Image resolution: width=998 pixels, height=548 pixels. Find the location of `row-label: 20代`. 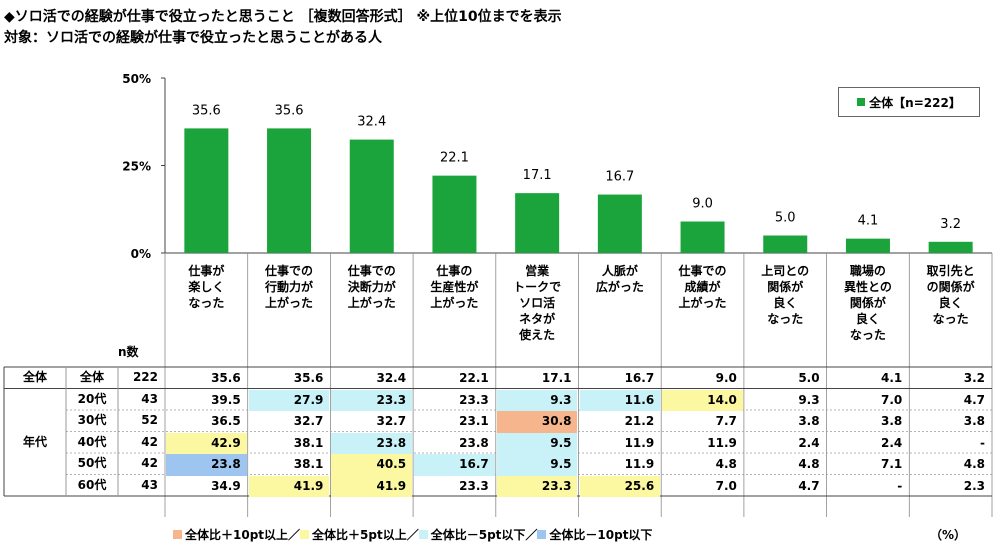

row-label: 20代 is located at coordinates (92, 398).